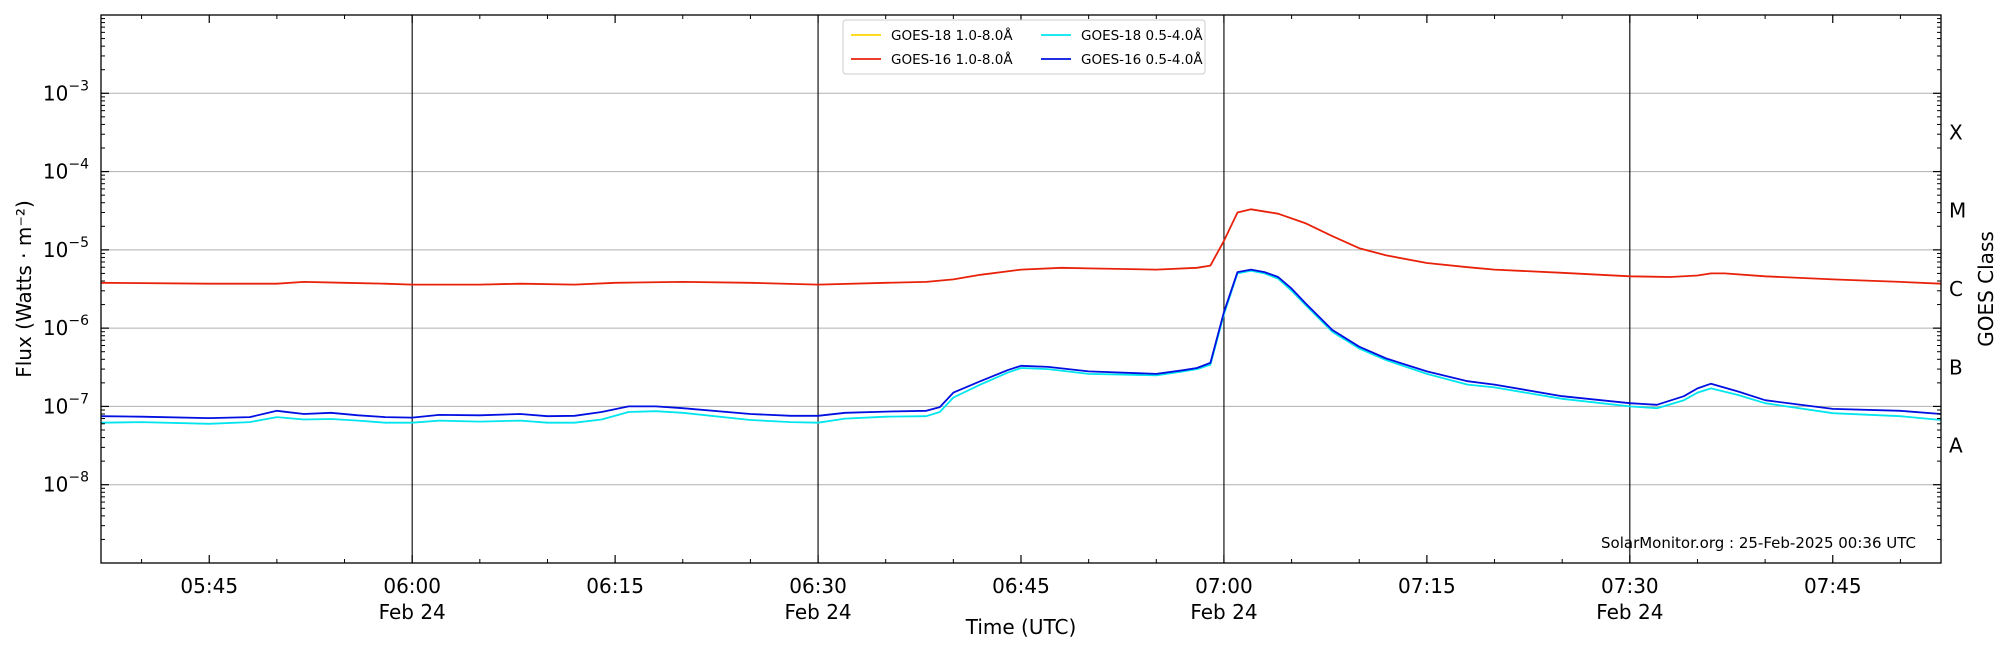 This screenshot has width=2000, height=650. I want to click on x-tick-label: 07:30, so click(1630, 586).